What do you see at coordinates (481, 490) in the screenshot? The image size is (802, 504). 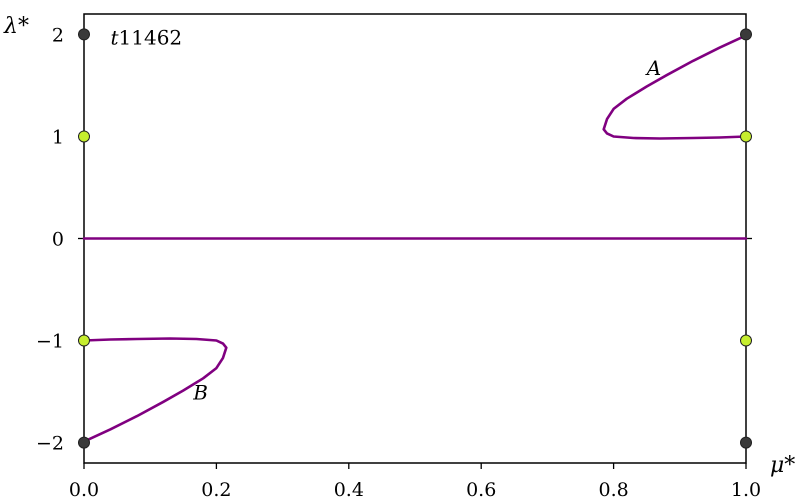 I see `x-tick-label-3: 0.6` at bounding box center [481, 490].